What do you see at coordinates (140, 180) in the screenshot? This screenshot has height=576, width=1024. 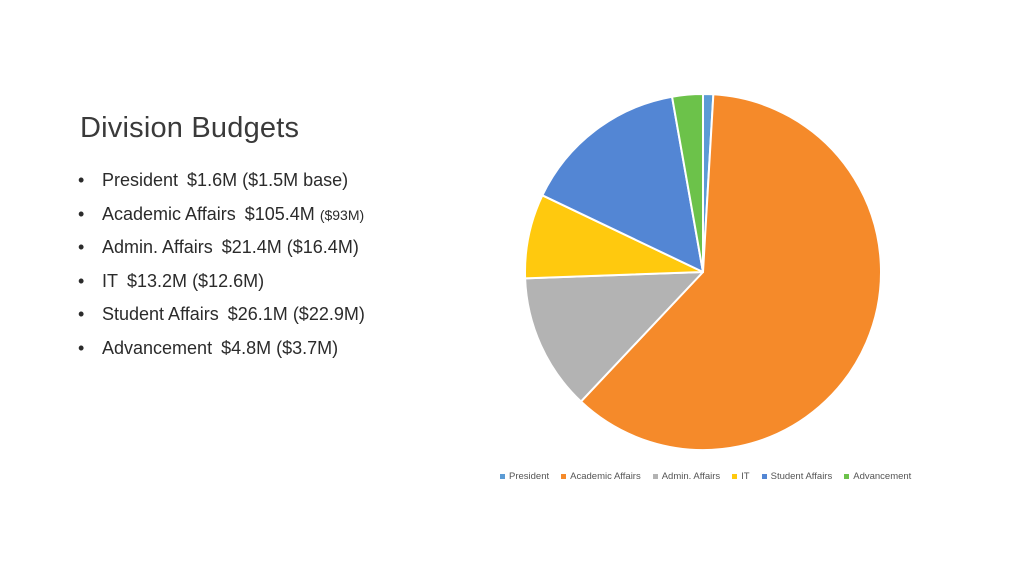 I see `bullet-division-name: President` at bounding box center [140, 180].